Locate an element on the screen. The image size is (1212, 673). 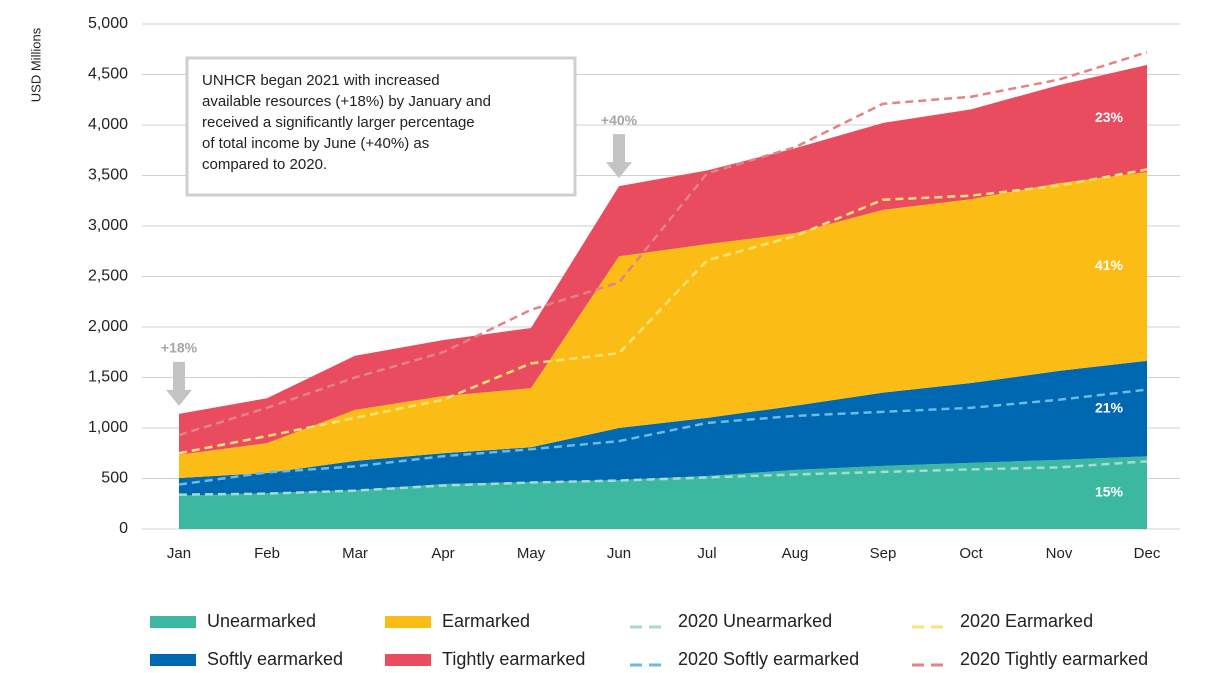
x-tick-label: Dec is located at coordinates (1147, 553).